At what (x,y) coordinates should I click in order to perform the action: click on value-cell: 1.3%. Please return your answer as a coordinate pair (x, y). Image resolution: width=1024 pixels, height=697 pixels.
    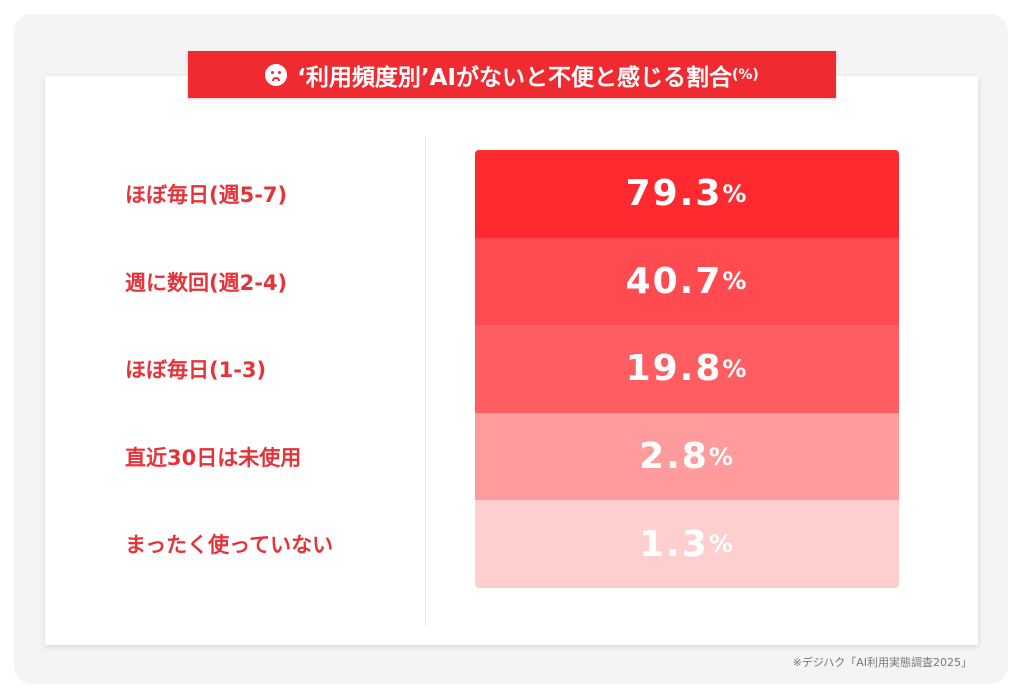
    Looking at the image, I should click on (687, 544).